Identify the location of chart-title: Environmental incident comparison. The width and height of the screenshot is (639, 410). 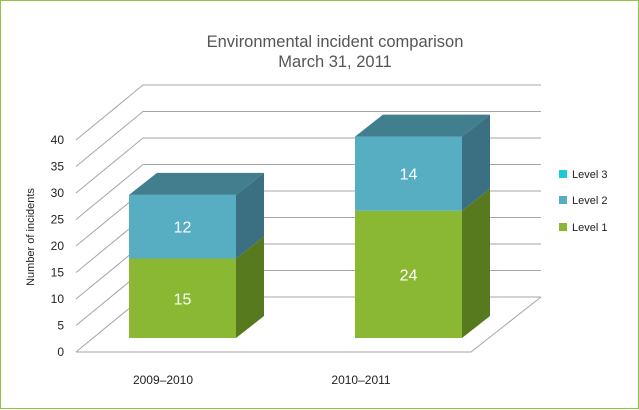
(335, 42).